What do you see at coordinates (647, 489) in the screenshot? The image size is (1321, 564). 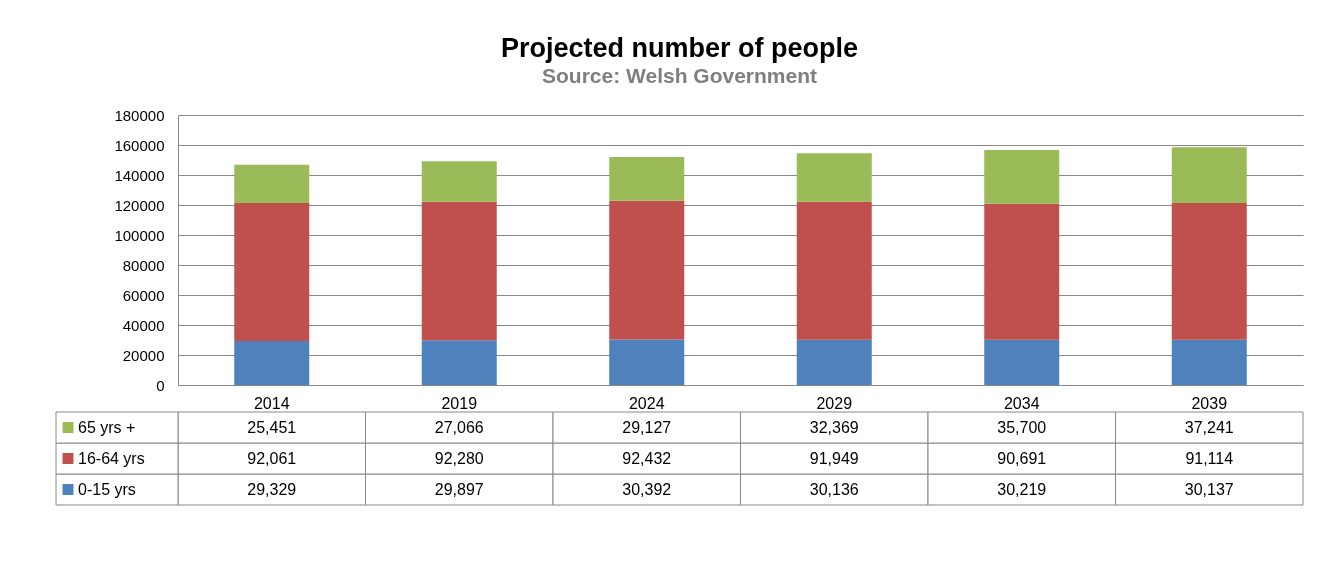 I see `data-label: 30,392` at bounding box center [647, 489].